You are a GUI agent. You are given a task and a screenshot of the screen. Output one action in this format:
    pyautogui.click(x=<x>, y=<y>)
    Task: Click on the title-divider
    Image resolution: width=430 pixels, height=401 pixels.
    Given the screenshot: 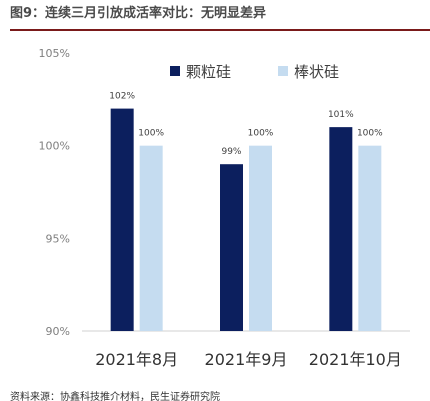 What is the action you would take?
    pyautogui.click(x=220, y=30)
    